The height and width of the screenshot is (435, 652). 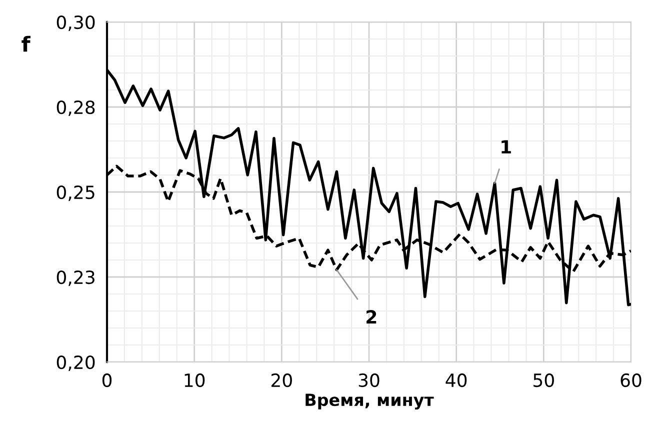 I want to click on x-tick-label: 50, so click(x=544, y=380).